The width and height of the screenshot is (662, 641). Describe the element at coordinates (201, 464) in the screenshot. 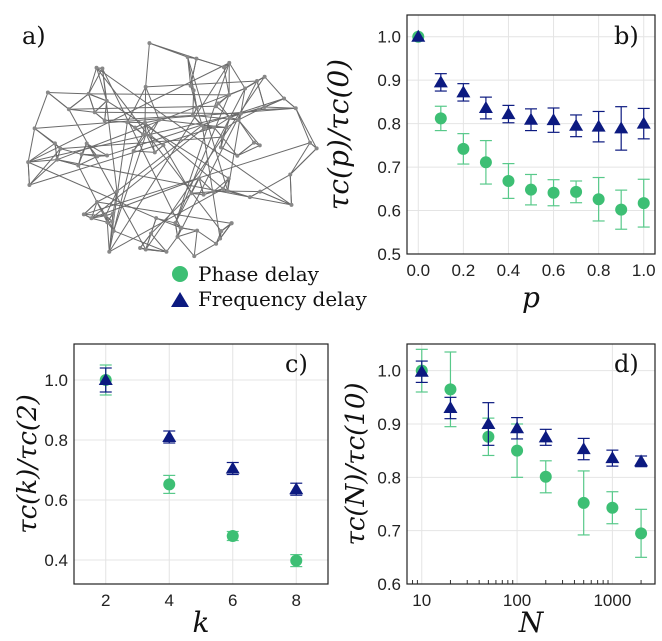

I see `chart-c-frame` at that location.